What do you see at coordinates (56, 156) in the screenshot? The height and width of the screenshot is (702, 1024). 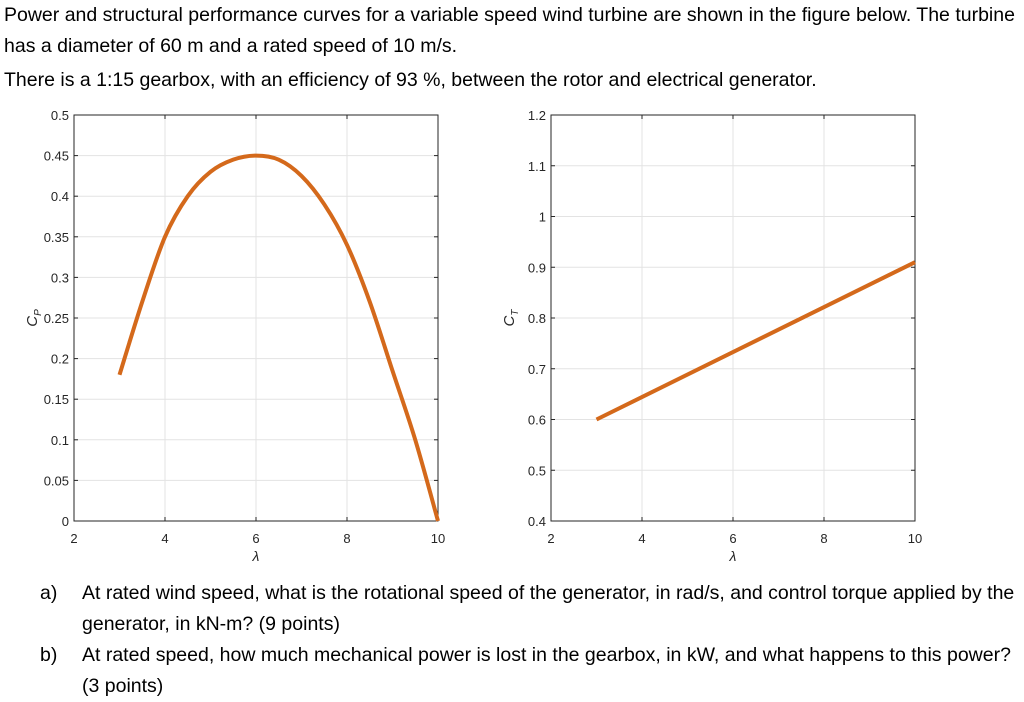 I see `cp-ytick-label: 0.45` at bounding box center [56, 156].